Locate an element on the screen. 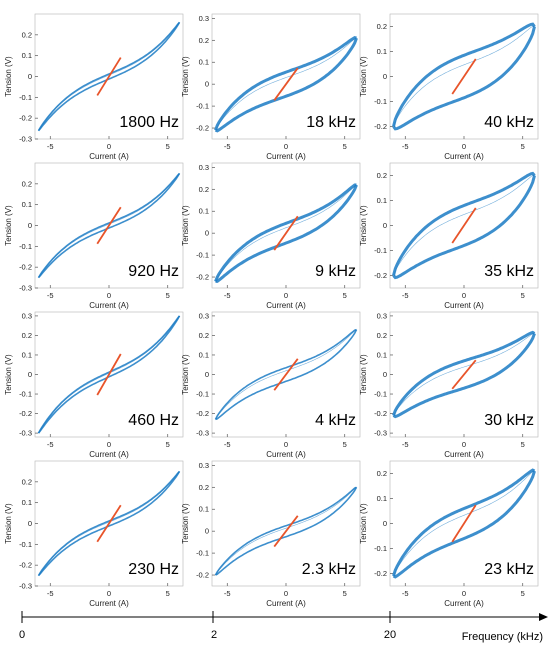 The image size is (550, 645). frequency-label: 4 kHz is located at coordinates (335, 420).